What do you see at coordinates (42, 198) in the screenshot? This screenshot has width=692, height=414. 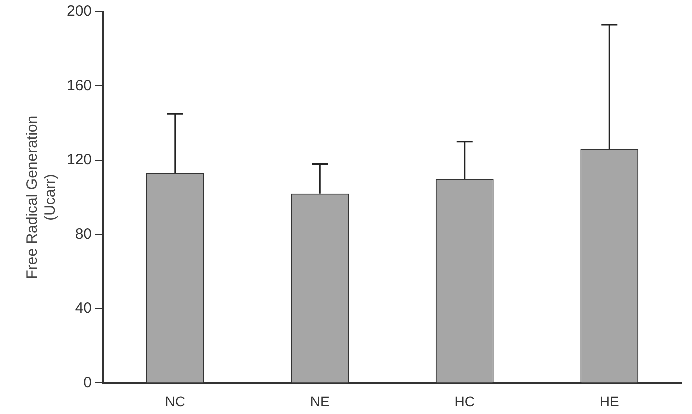 I see `y-axis-title: Free Radical Generation (Ucarr)` at bounding box center [42, 198].